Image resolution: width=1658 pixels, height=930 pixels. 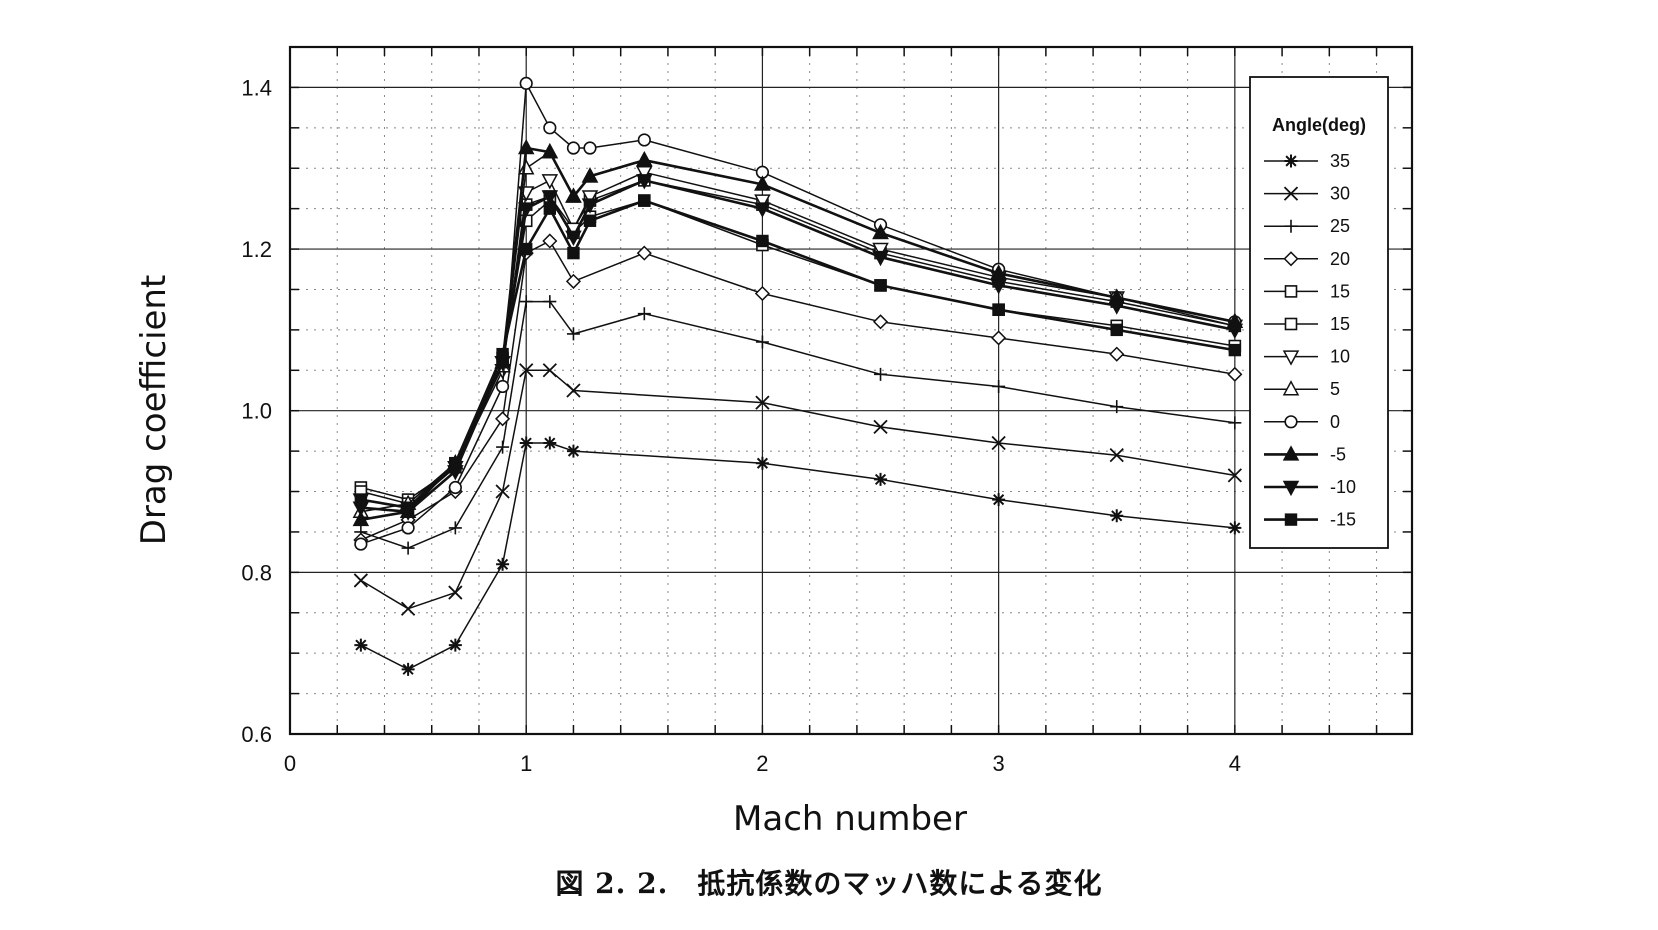 What do you see at coordinates (1235, 763) in the screenshot?
I see `x-tick-label: 4` at bounding box center [1235, 763].